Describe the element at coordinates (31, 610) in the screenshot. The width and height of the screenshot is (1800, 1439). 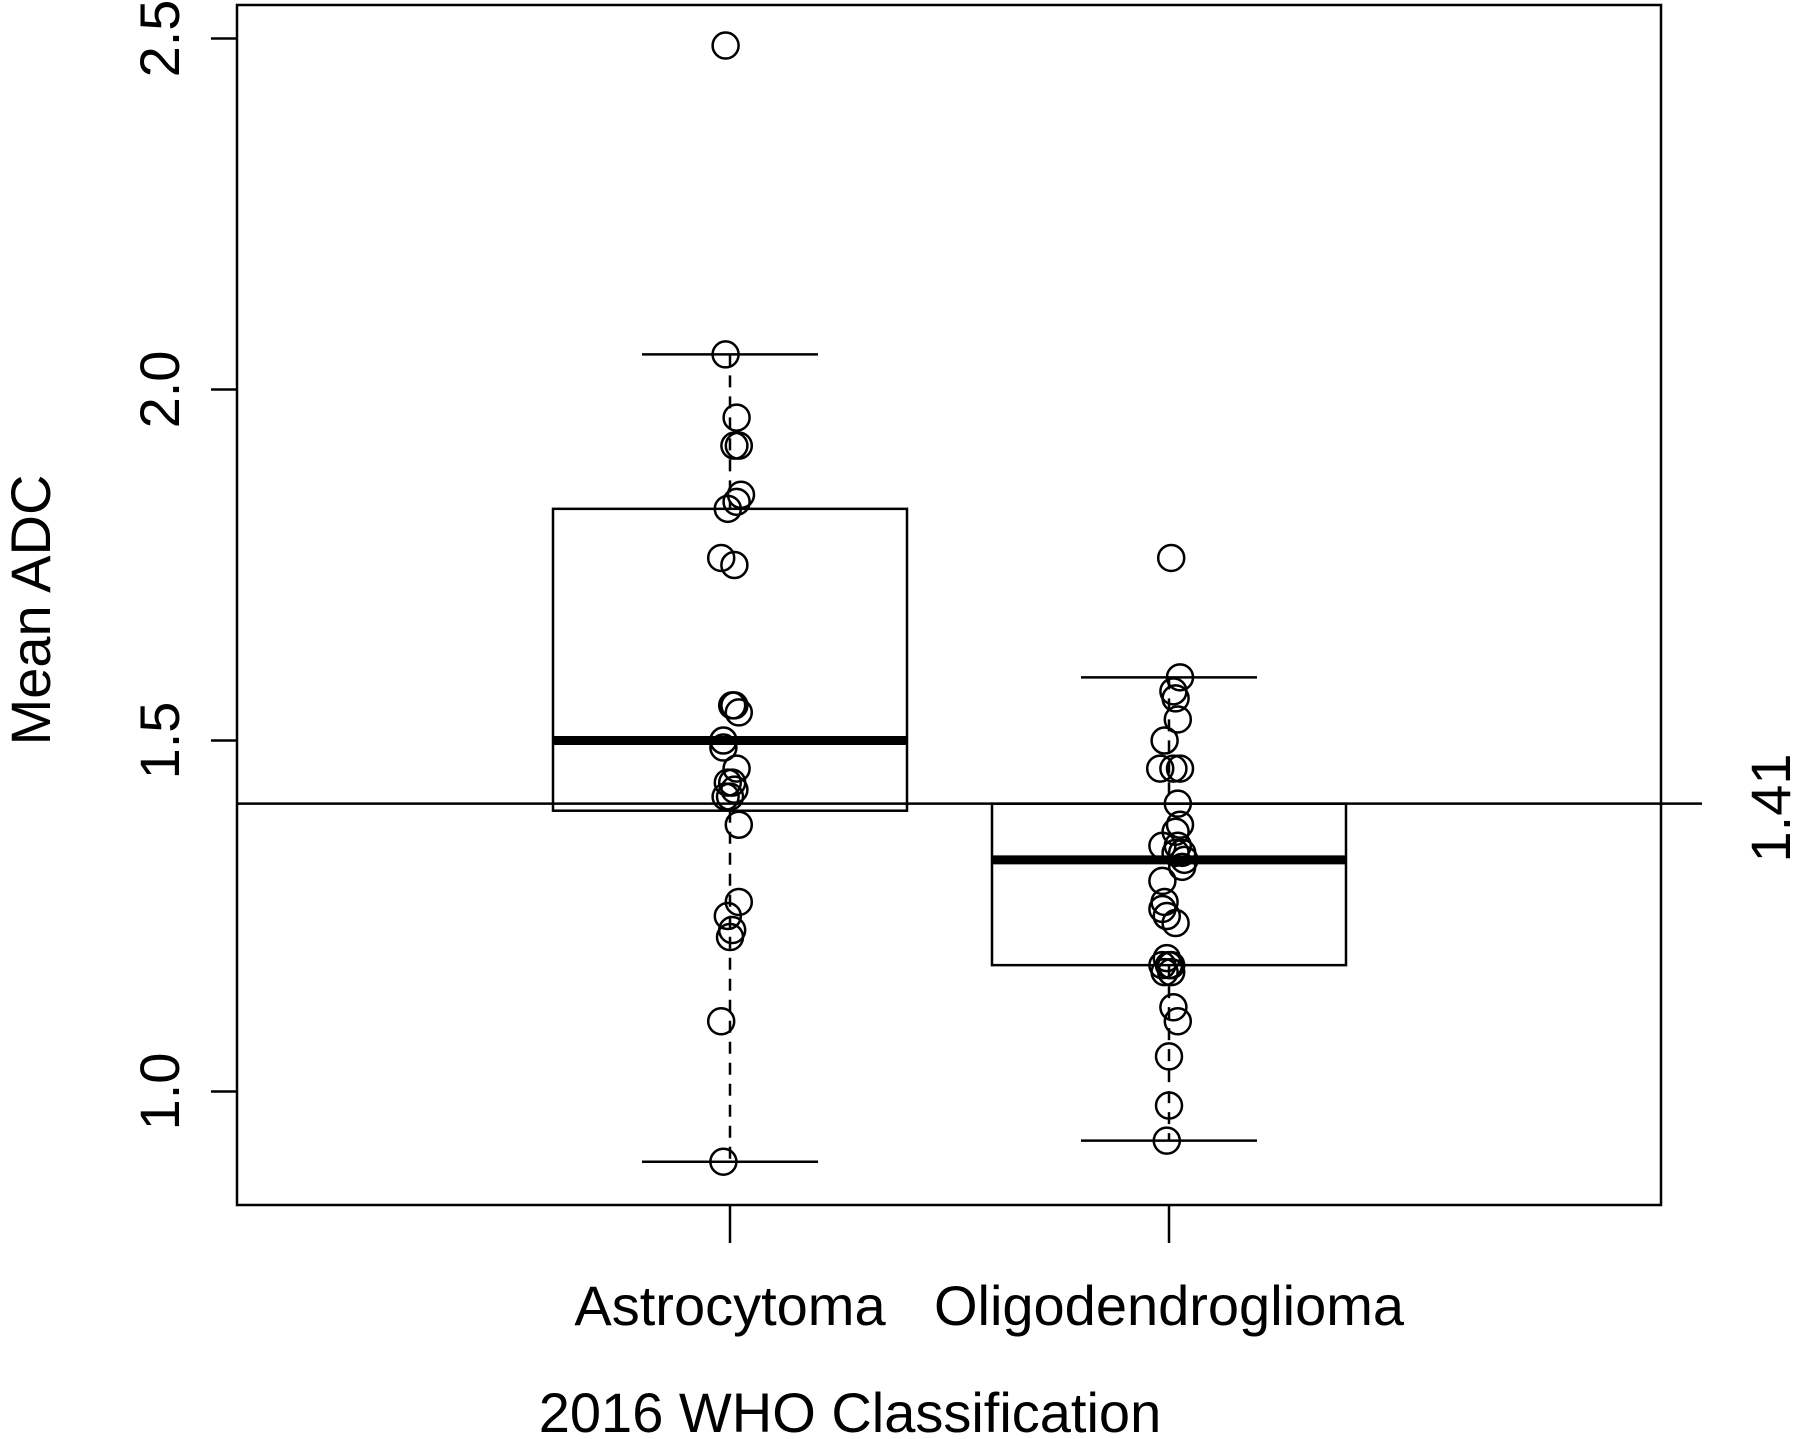
I see `y-axis-title: Mean ADC` at that location.